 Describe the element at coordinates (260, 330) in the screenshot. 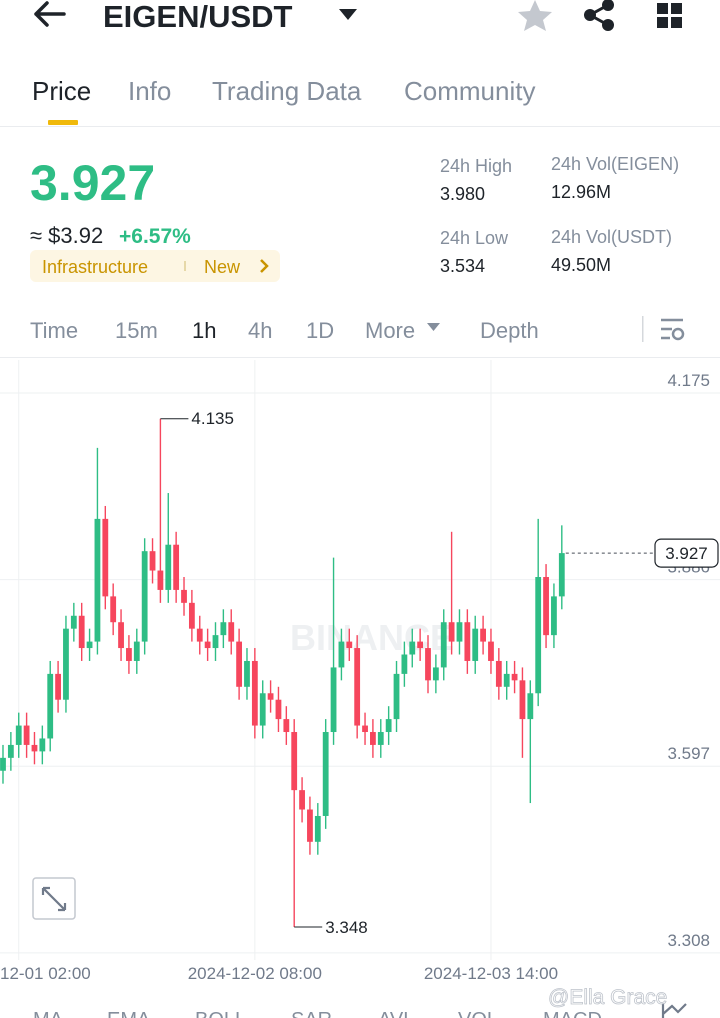

I see `interval: 4h` at that location.